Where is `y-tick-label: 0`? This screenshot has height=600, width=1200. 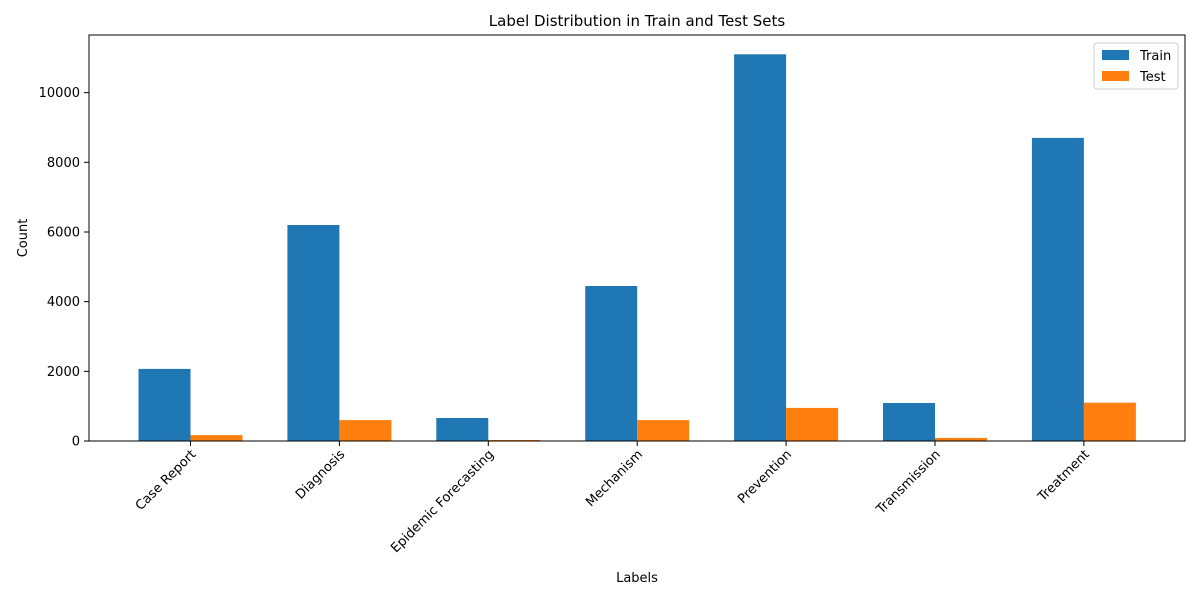
y-tick-label: 0 is located at coordinates (76, 442).